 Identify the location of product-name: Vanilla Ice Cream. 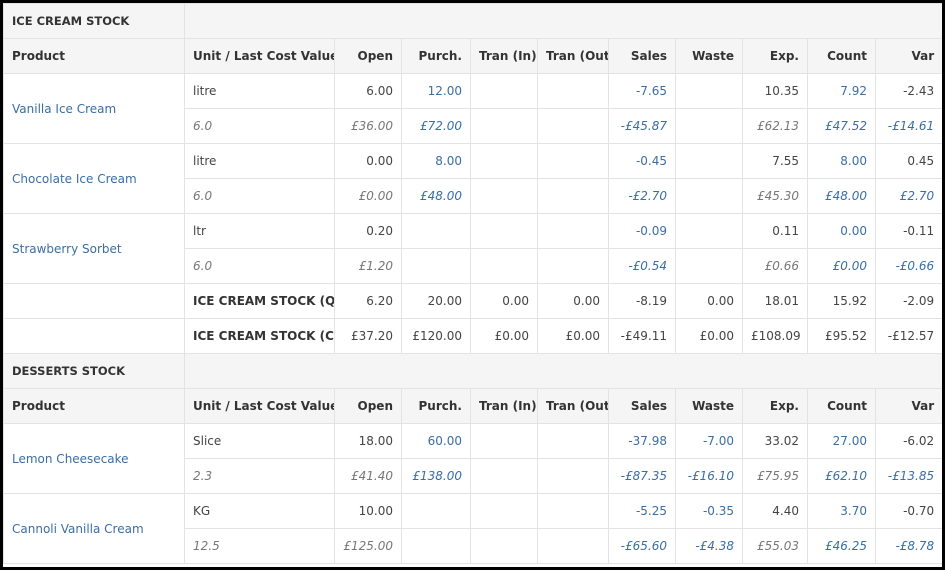
(94, 108).